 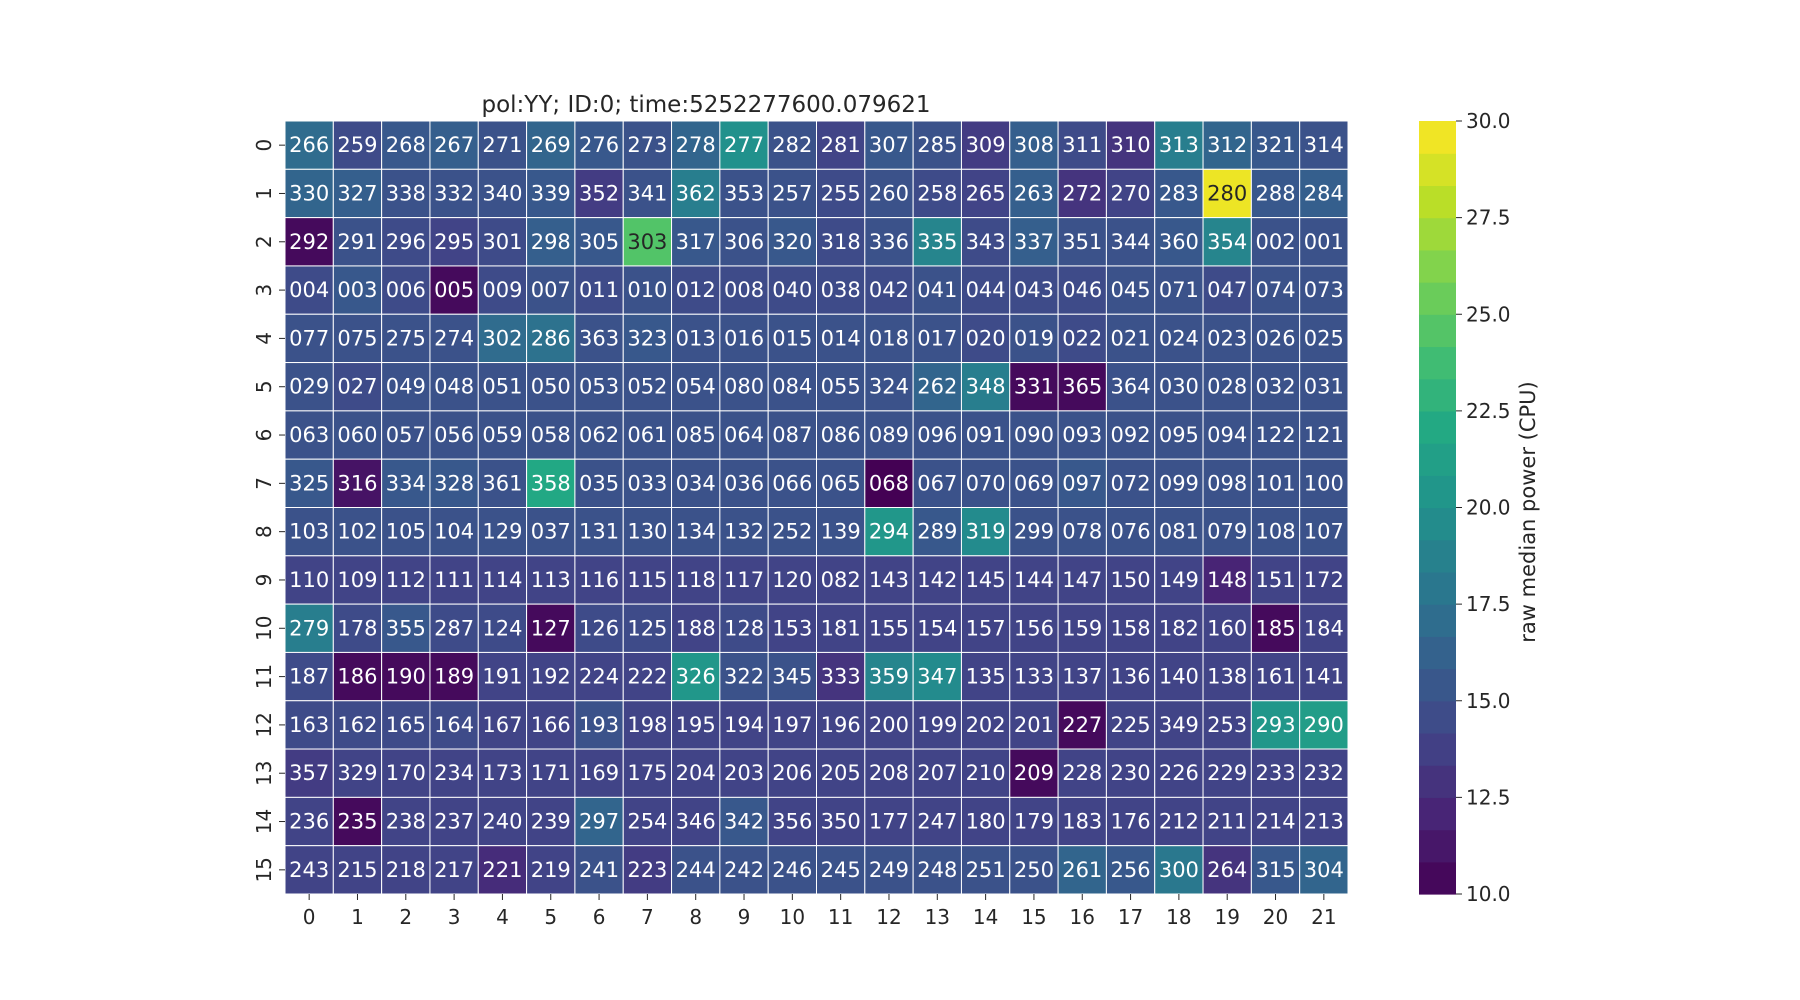 I want to click on cell-value-label: 206, so click(x=792, y=773).